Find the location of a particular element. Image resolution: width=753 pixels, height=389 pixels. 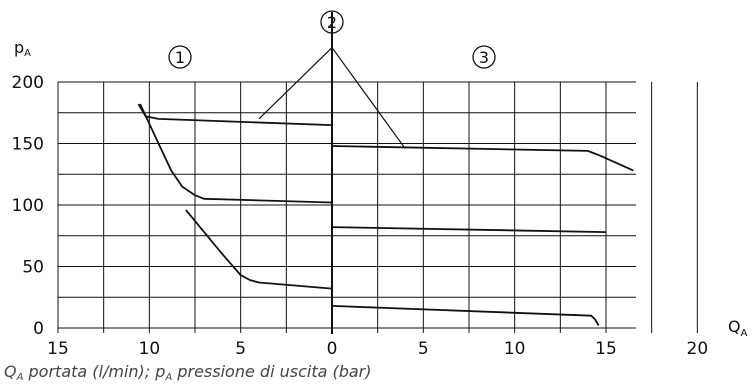

marker-3-circle is located at coordinates (484, 57).